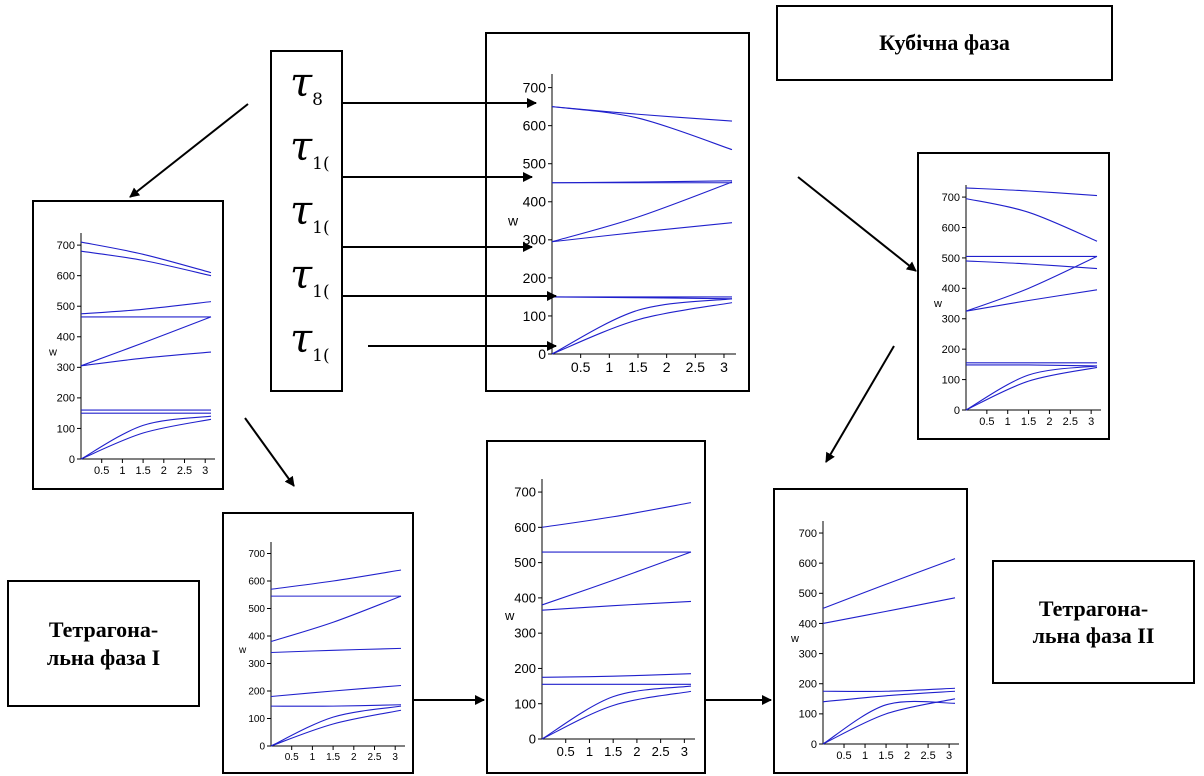  I want to click on plot-tetragonal-1: 0 100 200 300 400 500 600 700 0.5 1 1.5 2 2.5 3 w, so click(128, 345).